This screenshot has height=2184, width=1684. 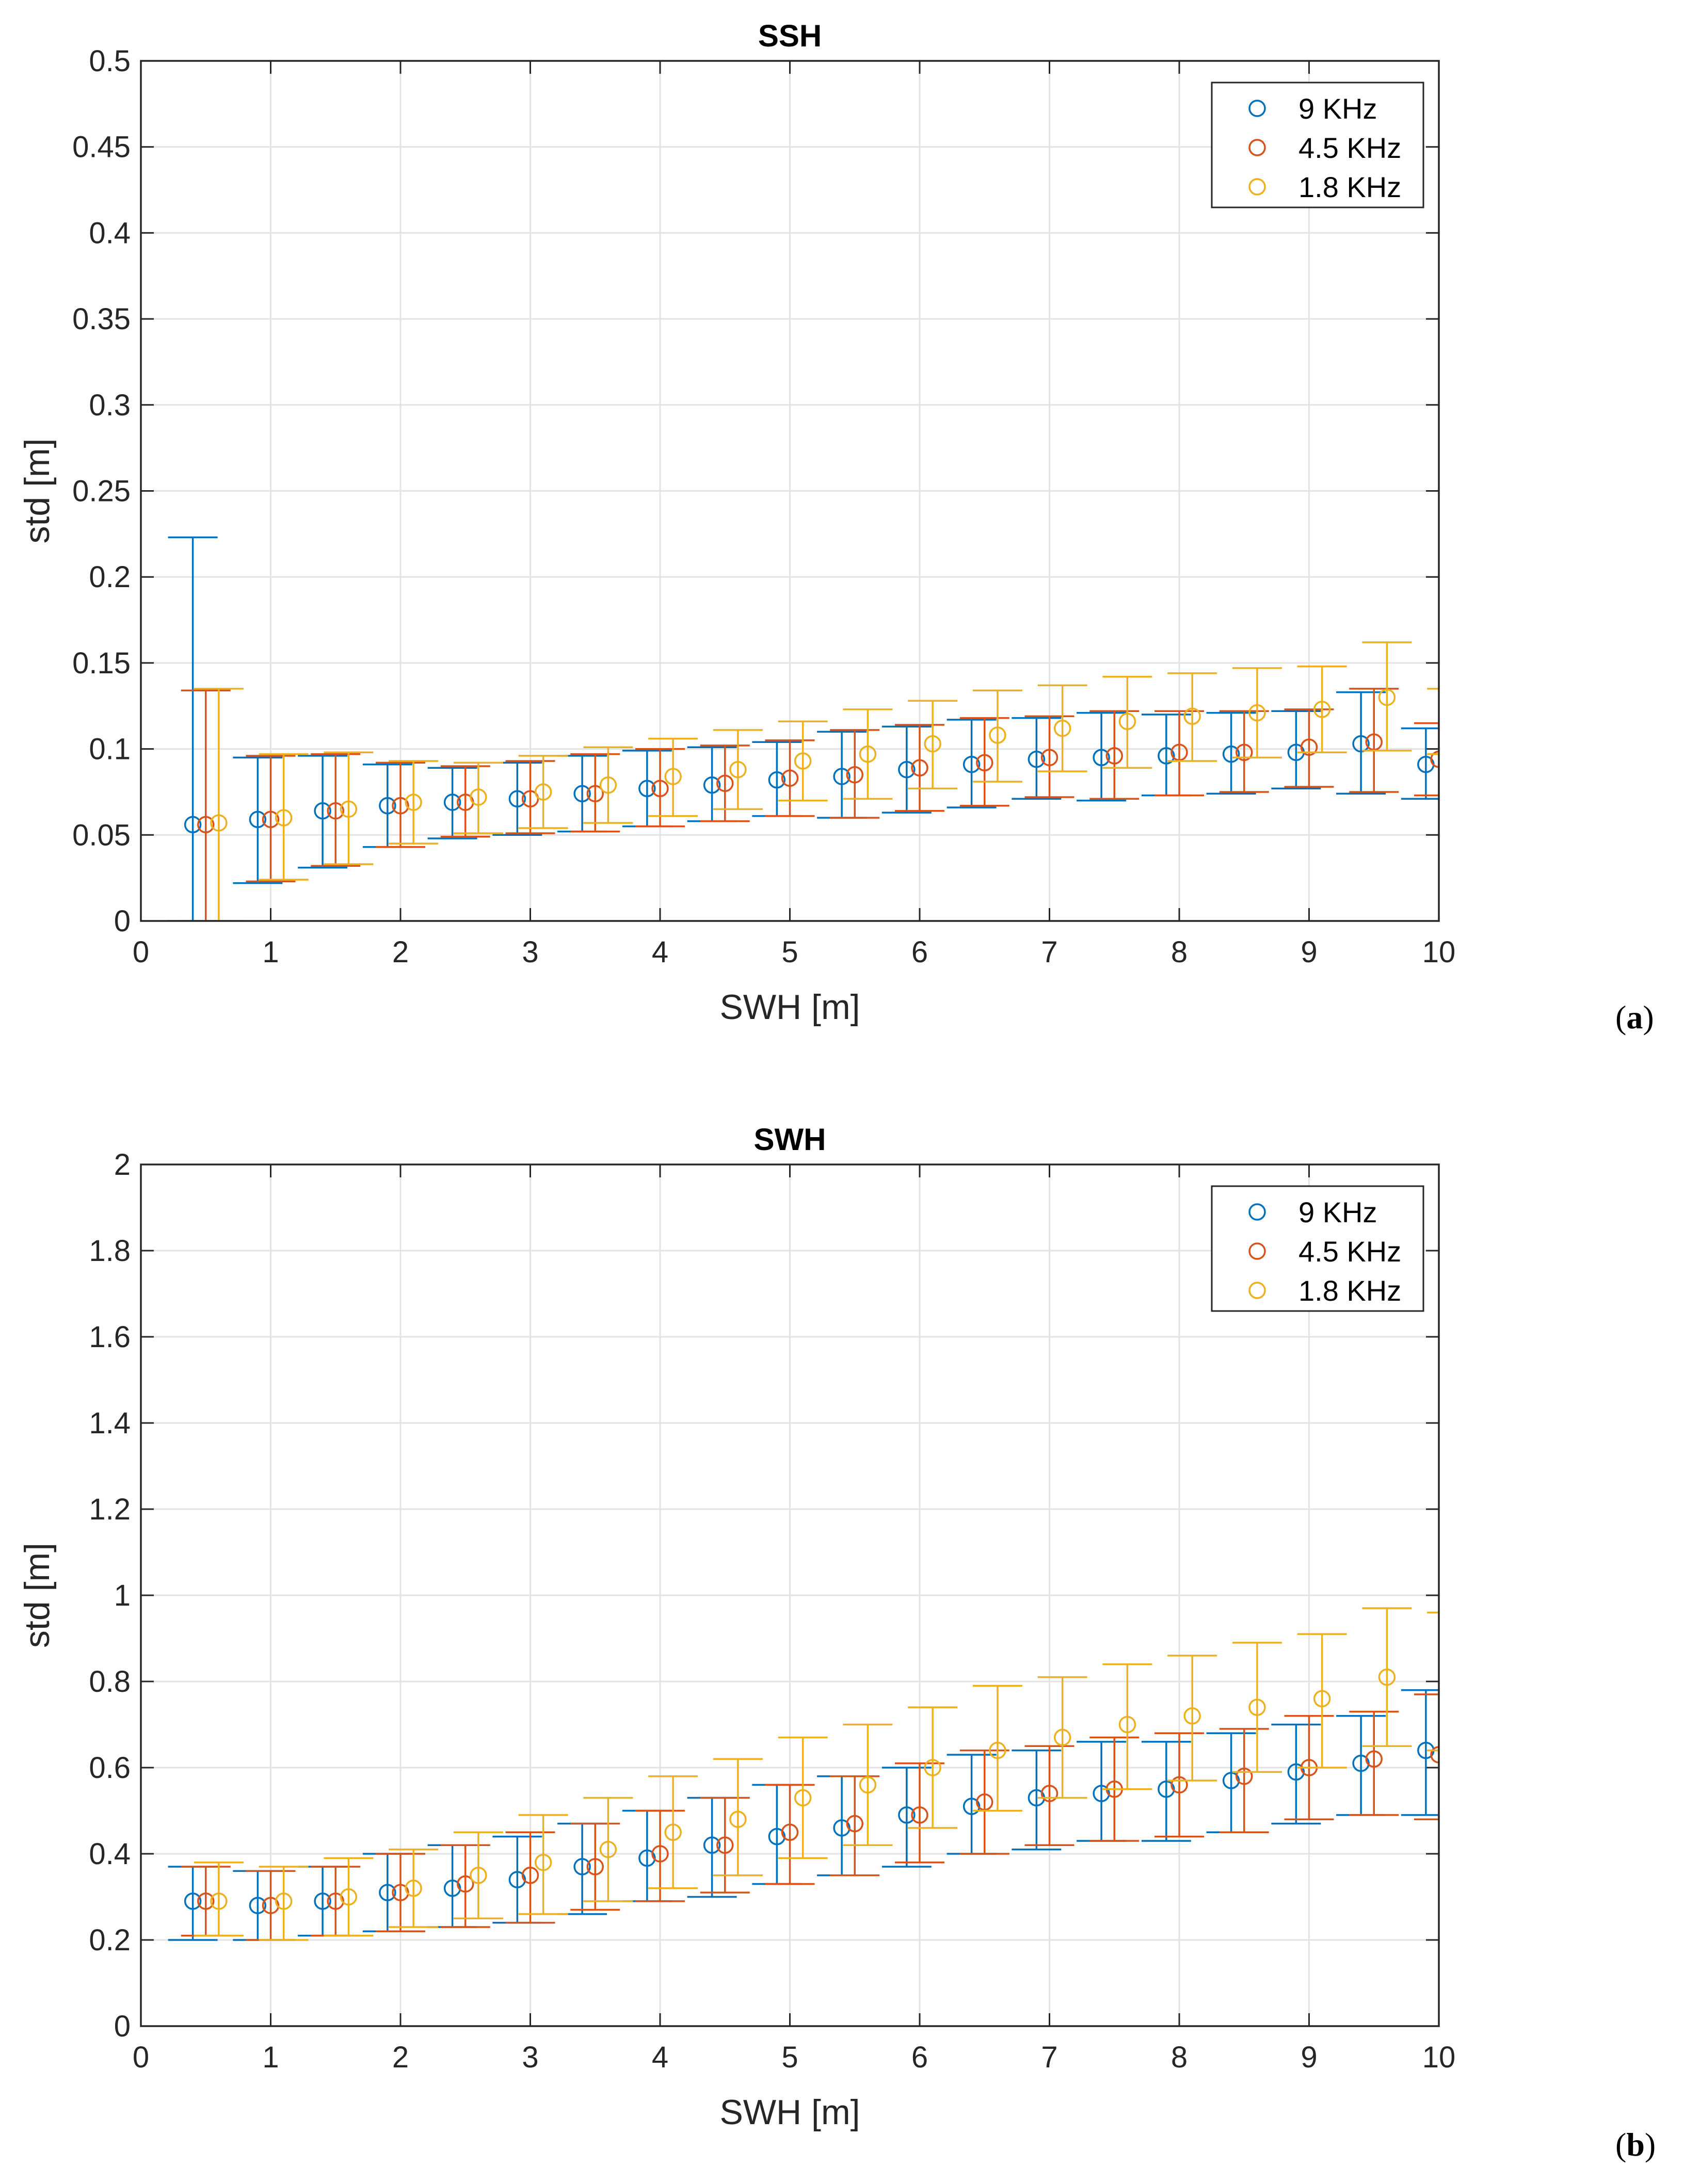 I want to click on y-tick-label: 0.8, so click(x=110, y=1681).